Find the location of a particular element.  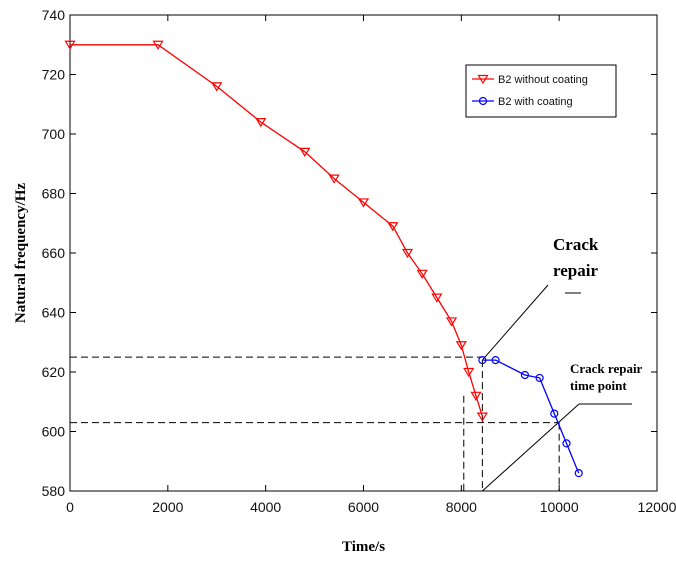

y-tick-label: 720 is located at coordinates (54, 75).